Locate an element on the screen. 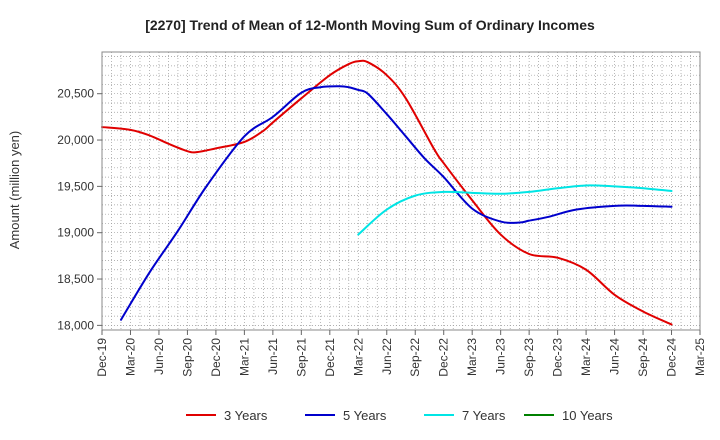 The width and height of the screenshot is (720, 440). y-tick-label: 19,500 is located at coordinates (75, 186).